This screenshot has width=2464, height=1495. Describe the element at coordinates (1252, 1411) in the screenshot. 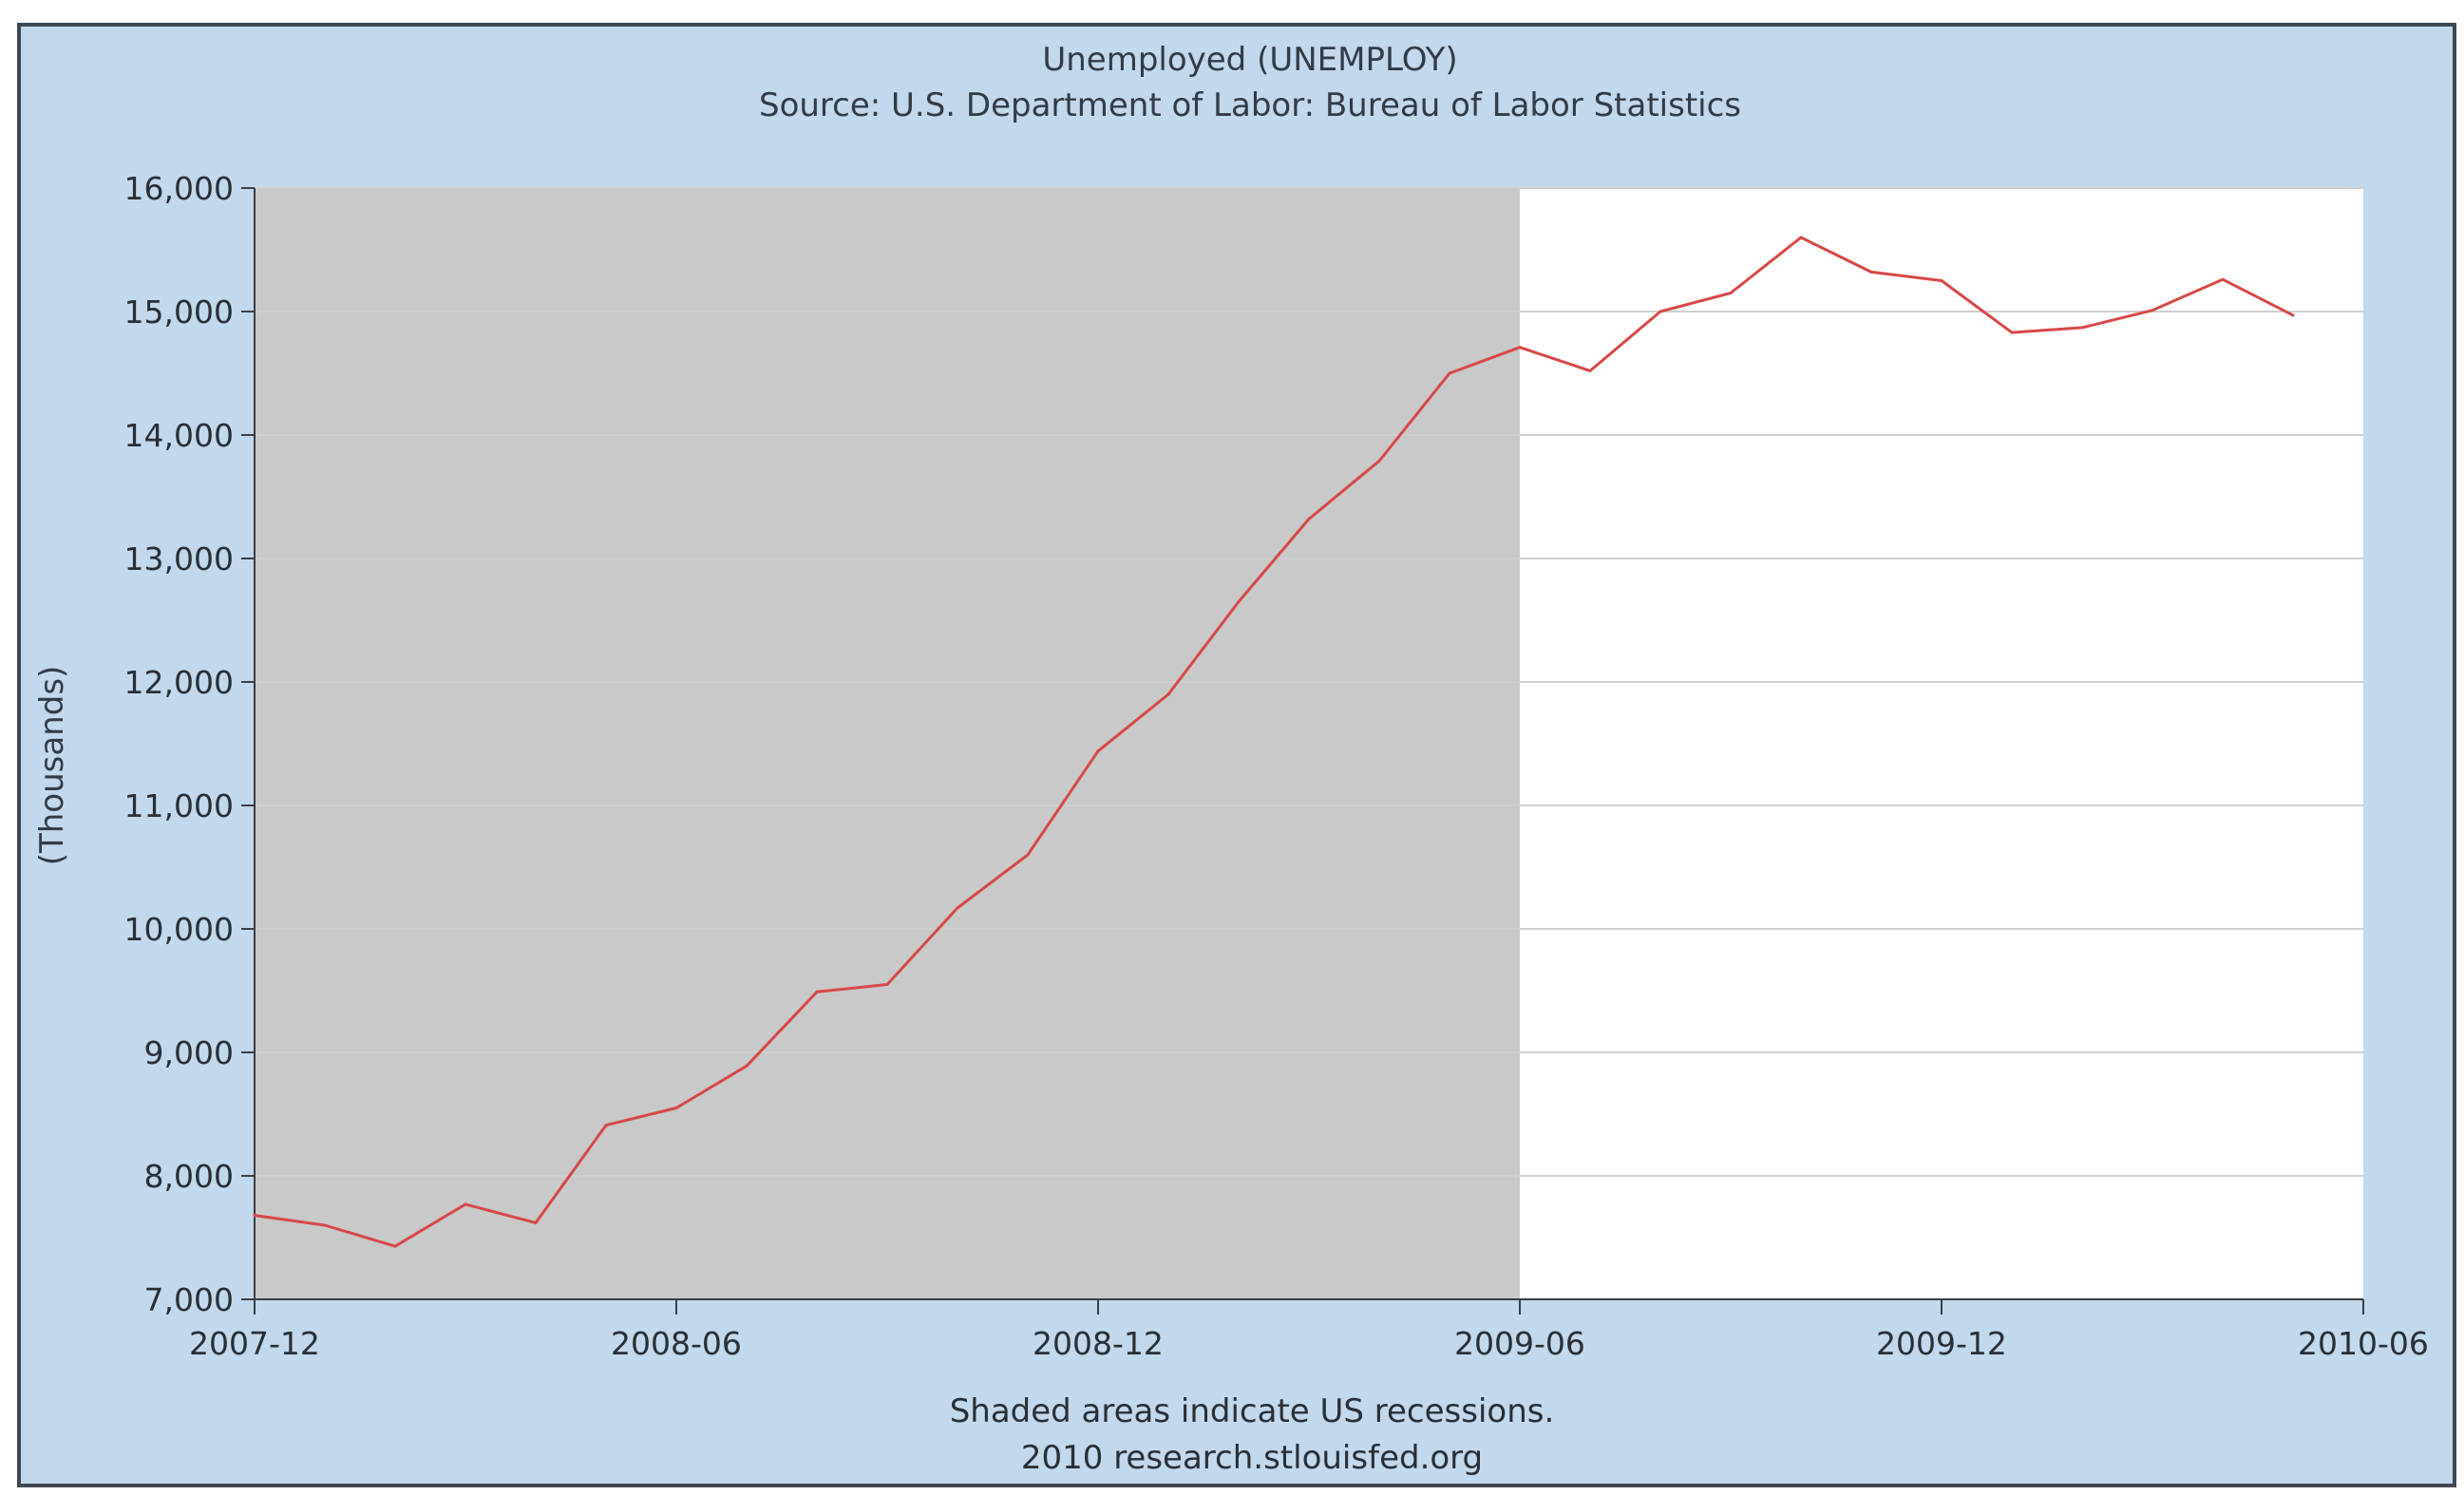

I see `note-recessions: Shaded areas indicate US recessions.` at that location.